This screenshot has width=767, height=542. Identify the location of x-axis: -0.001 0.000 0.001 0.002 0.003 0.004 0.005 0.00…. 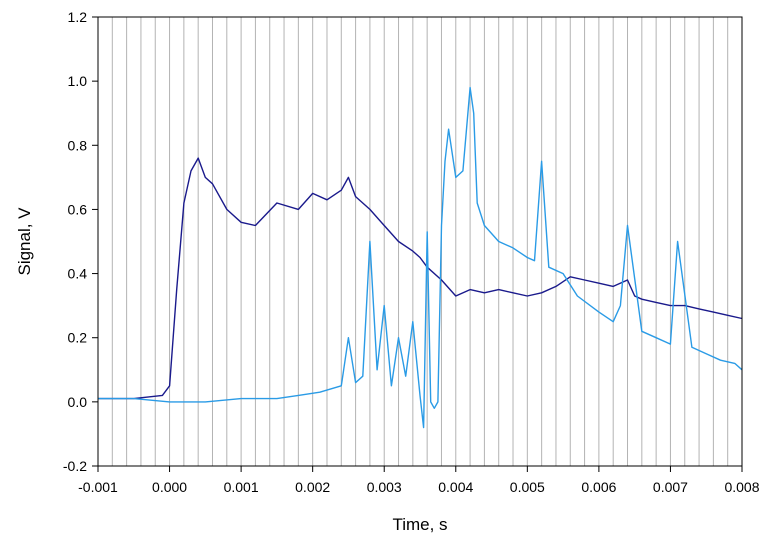
(419, 480).